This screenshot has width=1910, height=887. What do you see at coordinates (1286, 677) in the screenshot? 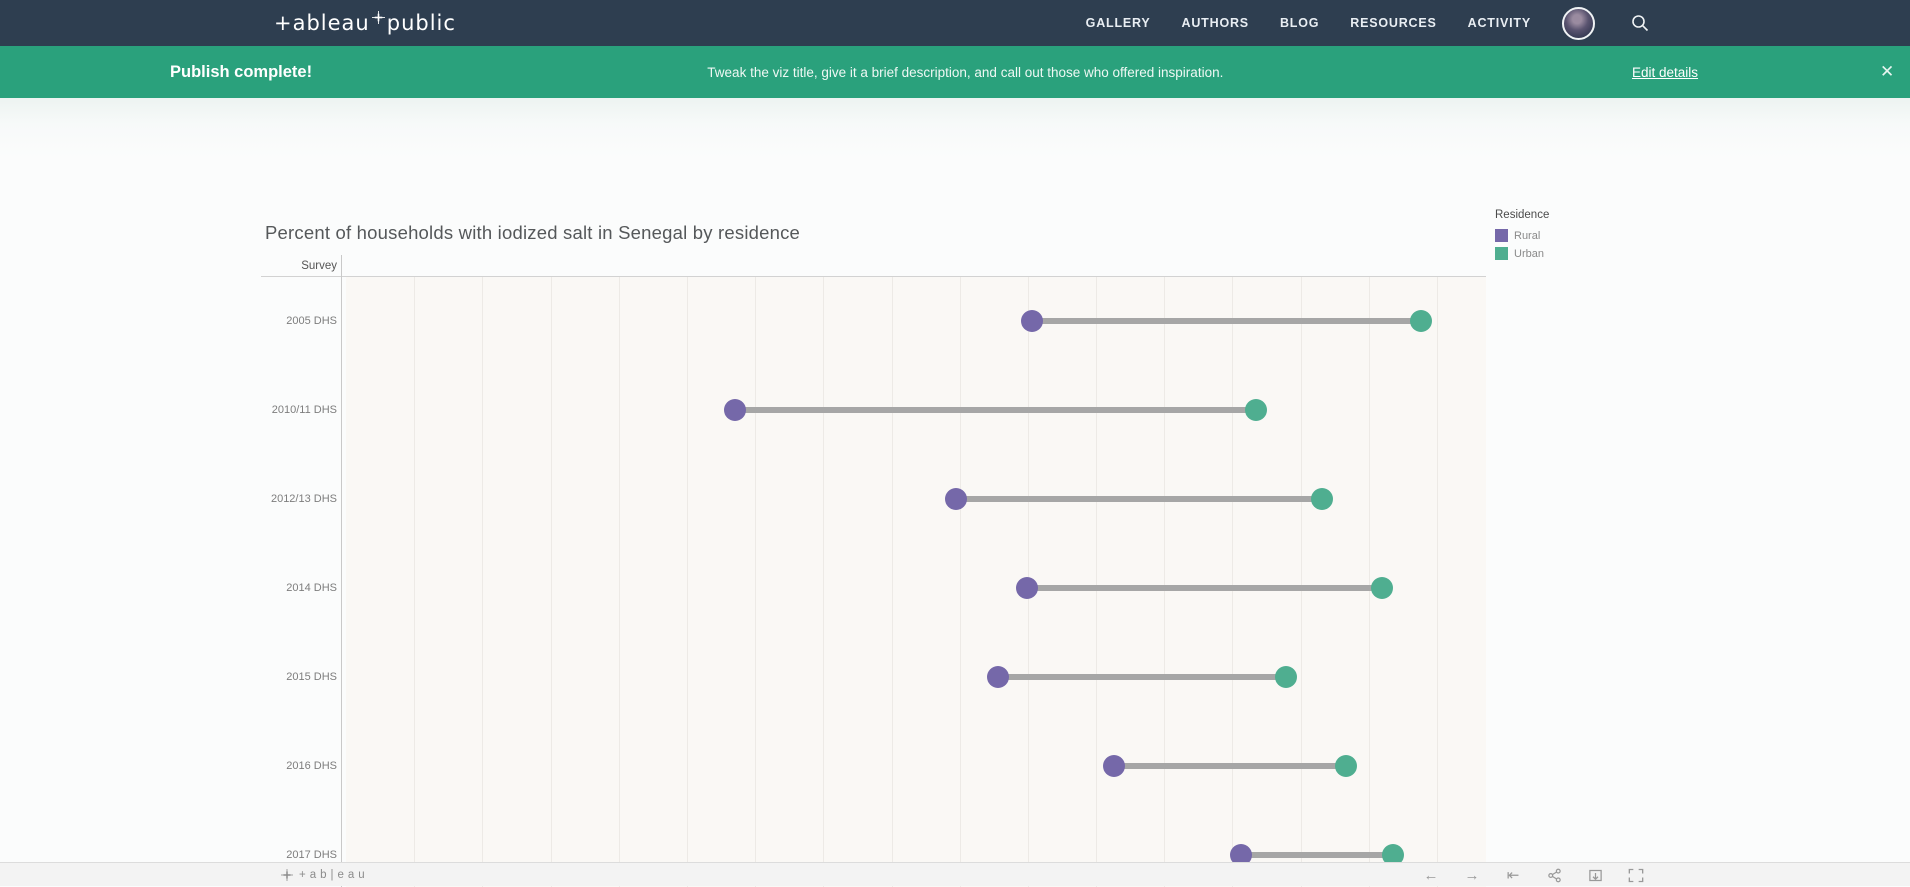
I see `urban-dot-2015-dhs` at bounding box center [1286, 677].